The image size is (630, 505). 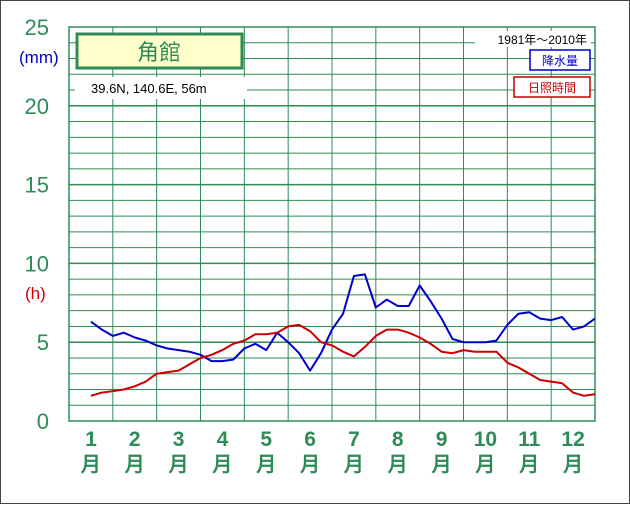 What do you see at coordinates (442, 439) in the screenshot?
I see `month-label: 9` at bounding box center [442, 439].